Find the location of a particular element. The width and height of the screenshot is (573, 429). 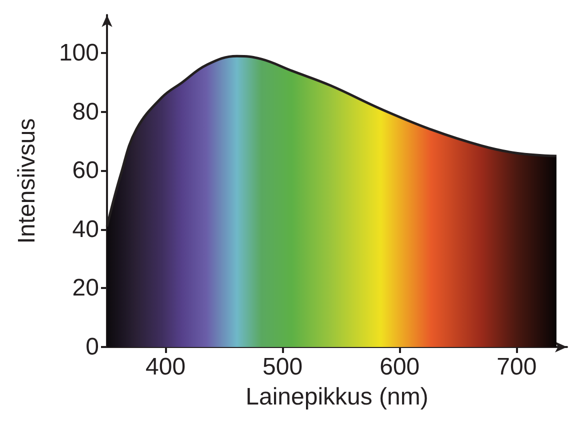

y-tick-label: 40 is located at coordinates (85, 229).